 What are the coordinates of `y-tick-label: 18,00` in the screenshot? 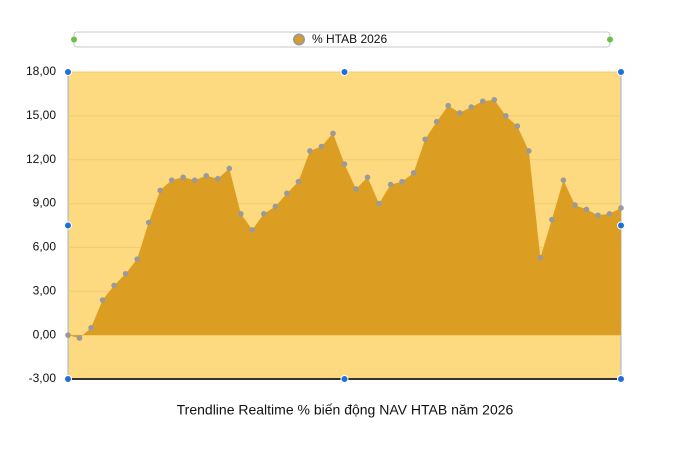 It's located at (41, 71).